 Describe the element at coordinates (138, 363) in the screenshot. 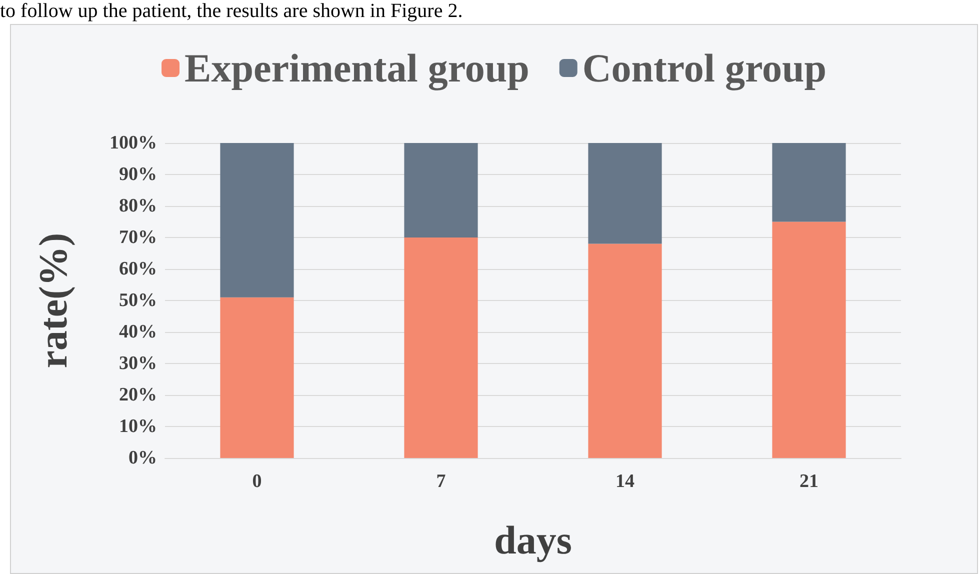

I see `y-tick-label: 30%` at that location.